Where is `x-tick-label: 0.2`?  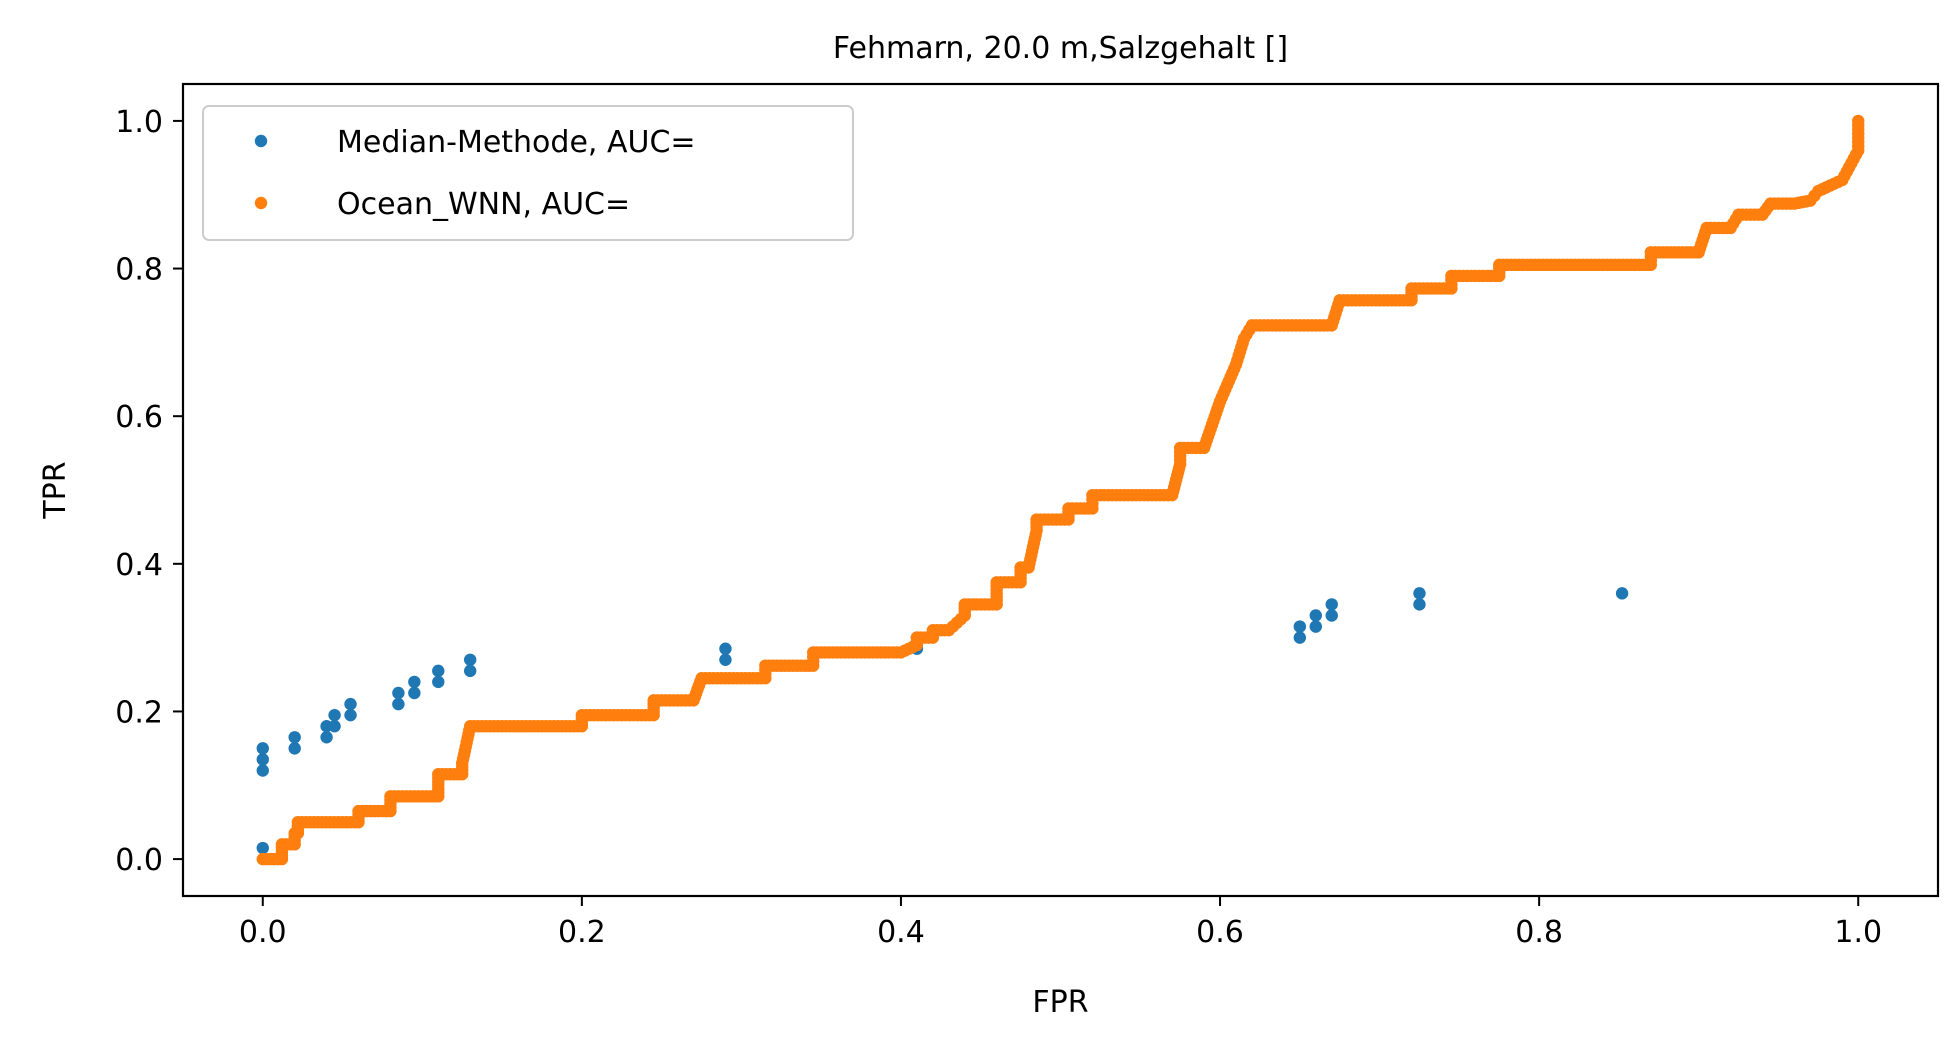
x-tick-label: 0.2 is located at coordinates (582, 932).